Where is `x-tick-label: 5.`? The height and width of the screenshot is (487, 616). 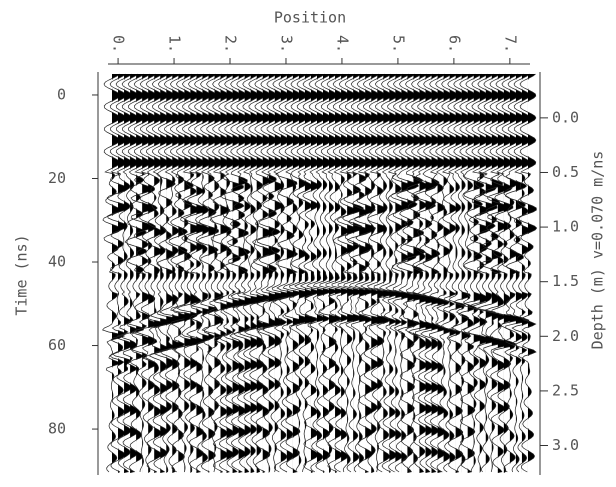 x-tick-label: 5. is located at coordinates (398, 44).